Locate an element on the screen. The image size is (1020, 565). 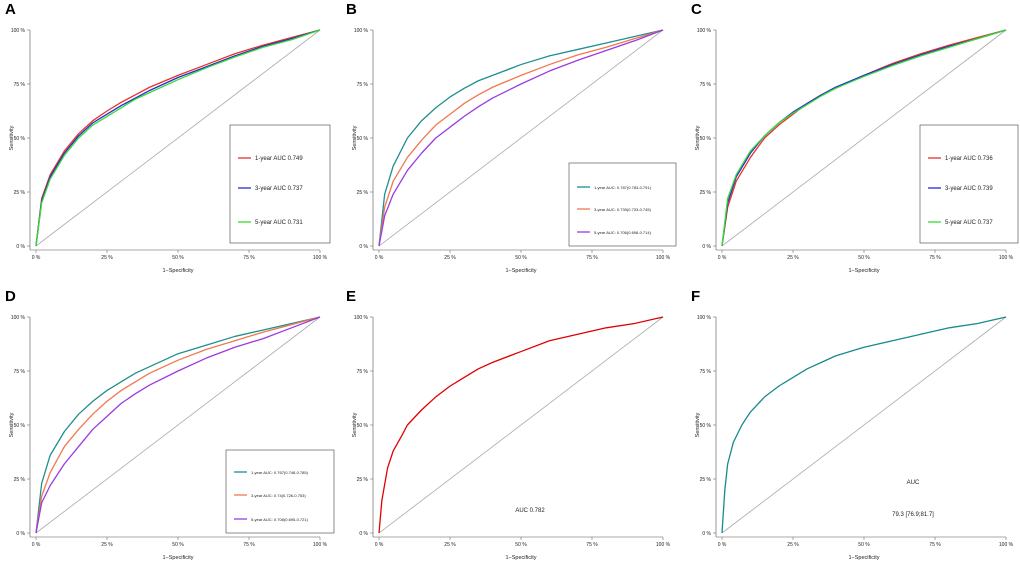
annotation-value: 79.3 [76.9;81.7] is located at coordinates (913, 515).